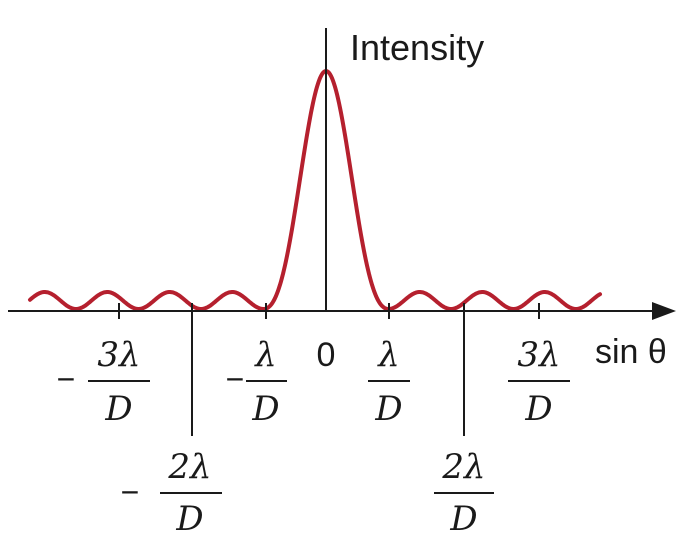  Describe the element at coordinates (118, 409) in the screenshot. I see `tick-label-minus-3-denominator: D` at that location.